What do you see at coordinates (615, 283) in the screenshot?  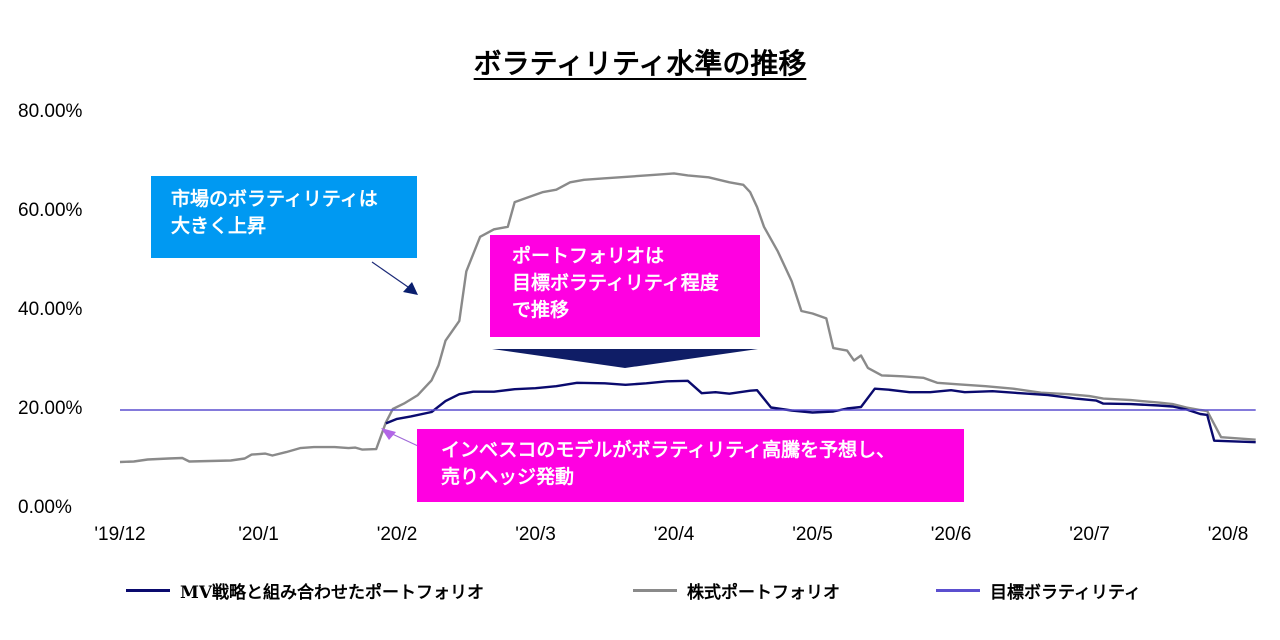 I see `annotation-line: 目標ボラティリティ程度` at bounding box center [615, 283].